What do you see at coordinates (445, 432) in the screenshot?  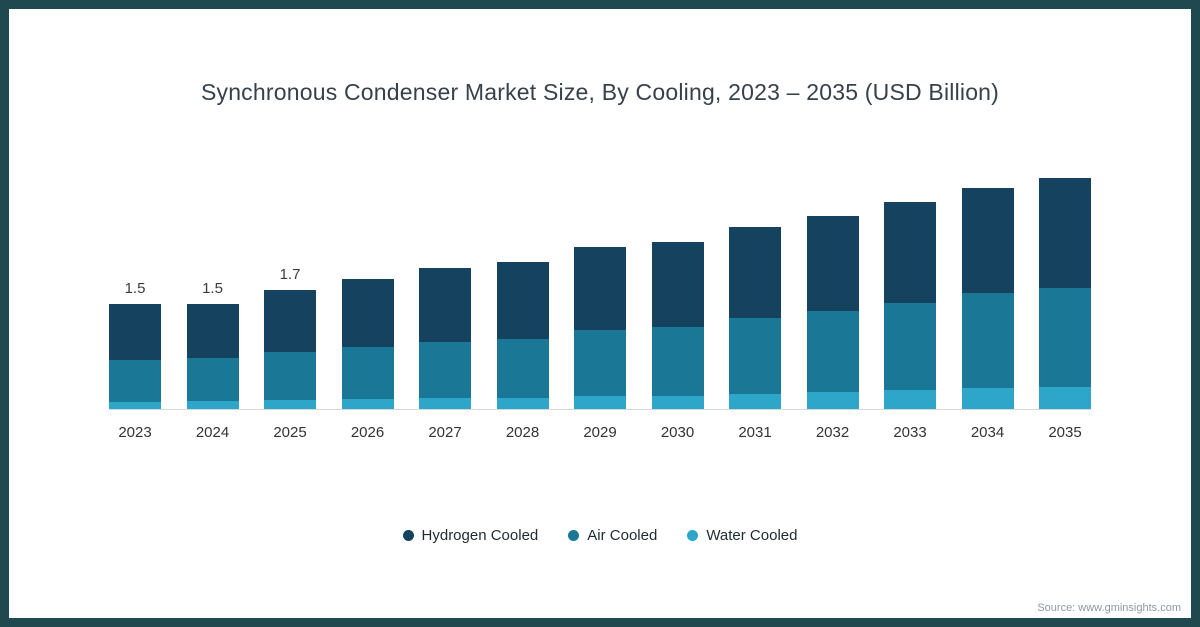 I see `x-axis-tick-label: 2027` at bounding box center [445, 432].